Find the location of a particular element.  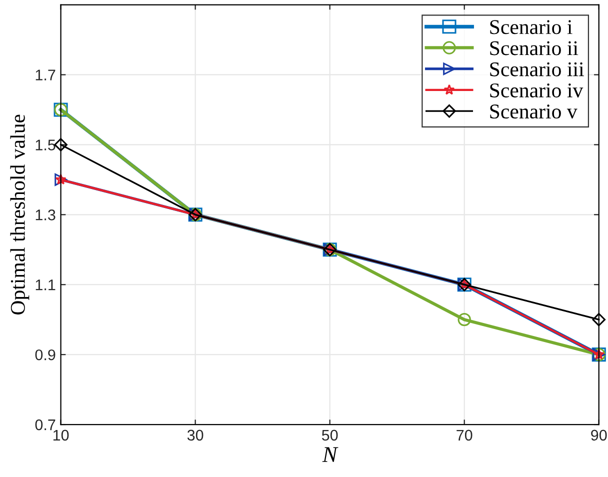

x-tick-label: 90 is located at coordinates (599, 435).